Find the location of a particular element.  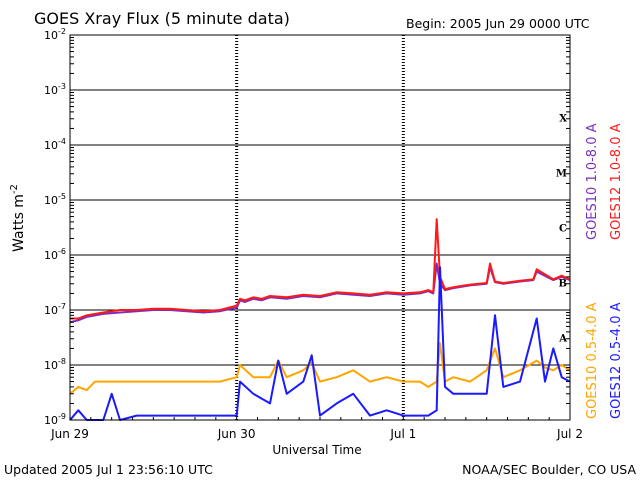

flare-class-label: X is located at coordinates (563, 119).